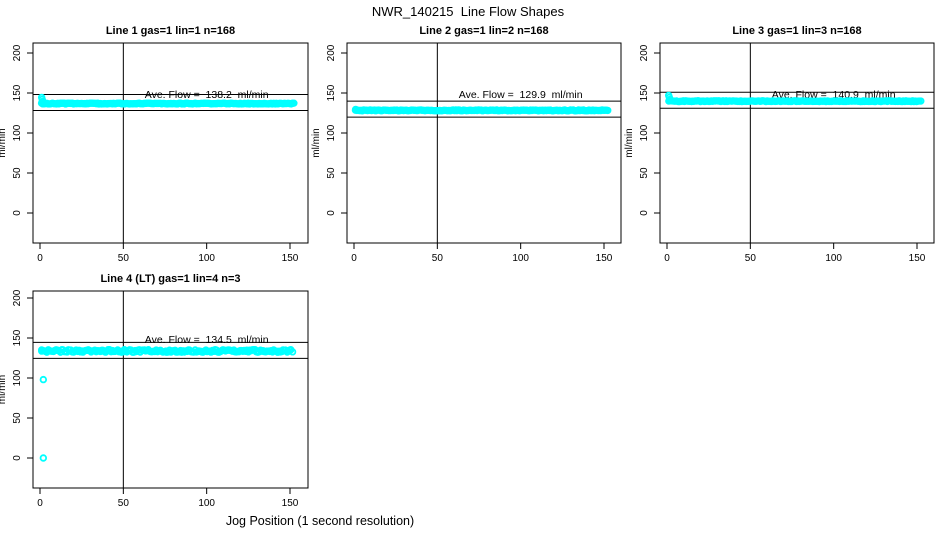  Describe the element at coordinates (796, 31) in the screenshot. I see `panel-title: Line 3 gas=1 lin=3 n=168` at that location.